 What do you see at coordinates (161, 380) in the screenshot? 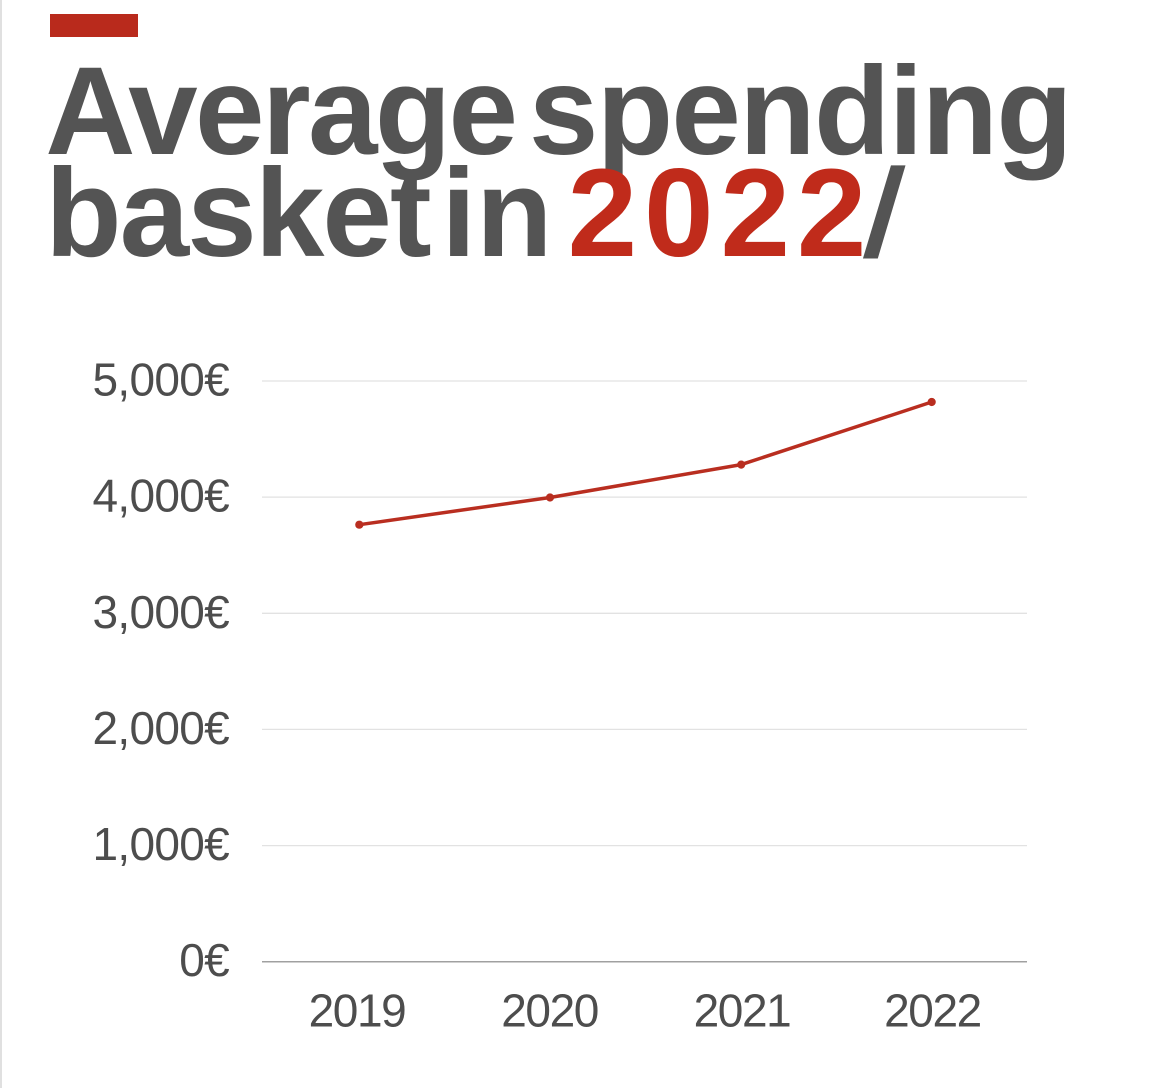
I see `svg-text: 5,000€` at bounding box center [161, 380].